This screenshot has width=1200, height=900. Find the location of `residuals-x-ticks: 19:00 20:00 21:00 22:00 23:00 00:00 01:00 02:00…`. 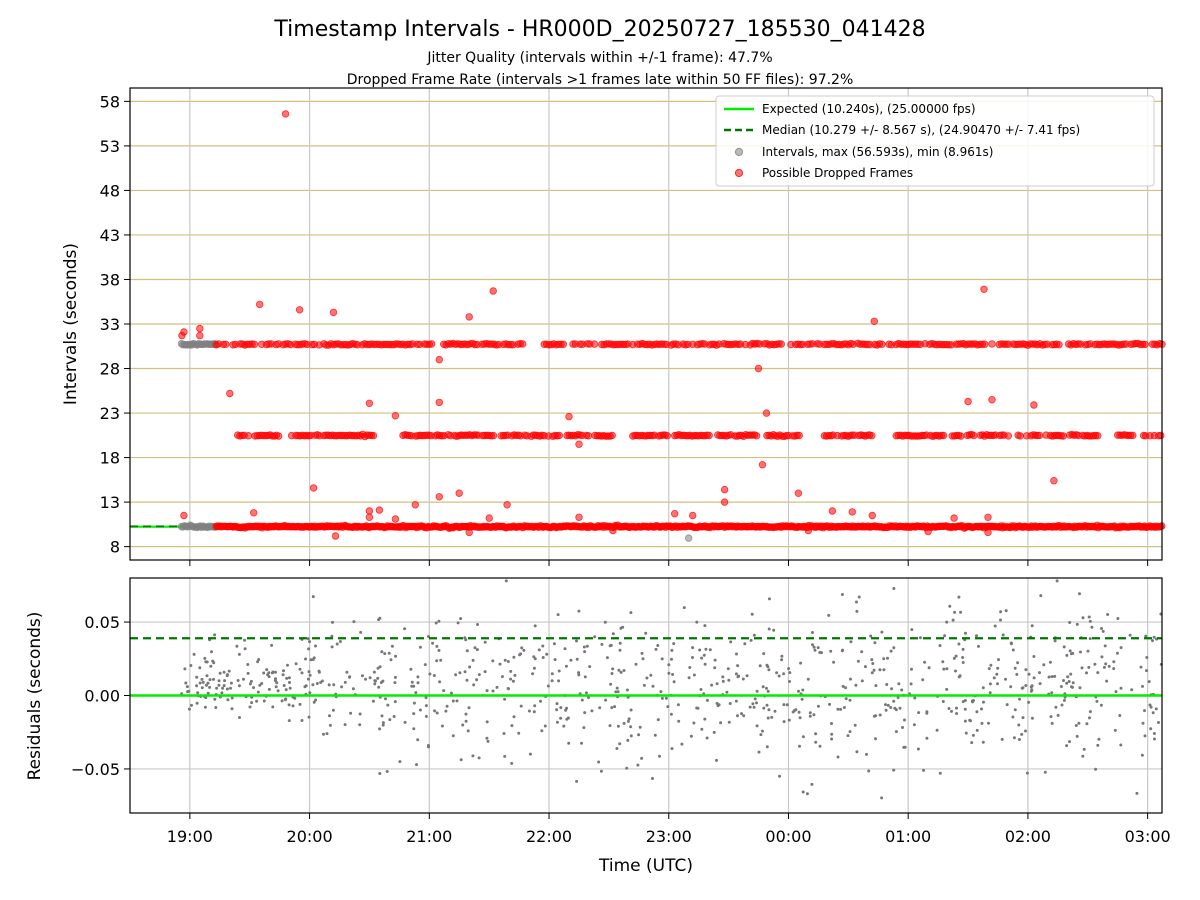

residuals-x-ticks: 19:00 20:00 21:00 22:00 23:00 00:00 01:00 02:00… is located at coordinates (669, 829).